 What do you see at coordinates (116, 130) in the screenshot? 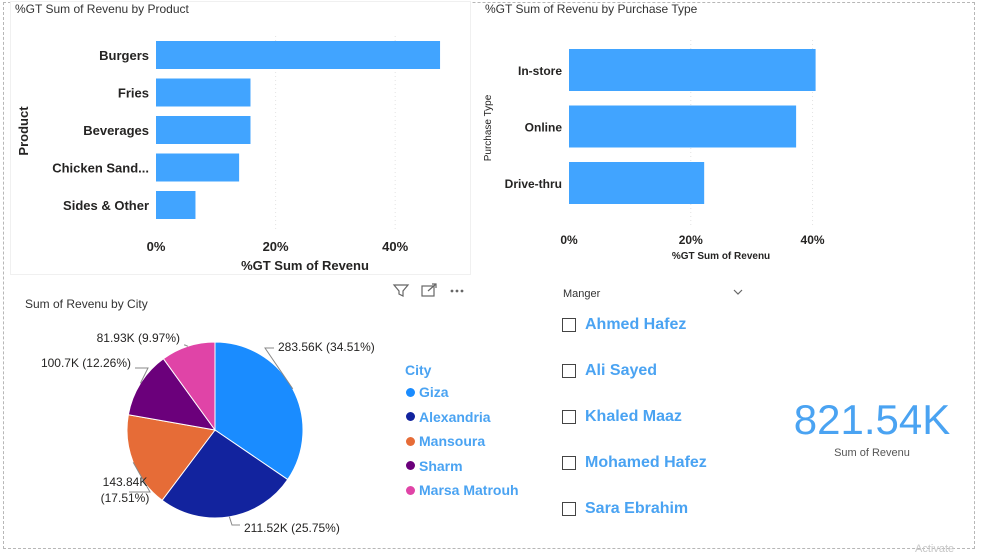
I see `category-label: Beverages` at bounding box center [116, 130].